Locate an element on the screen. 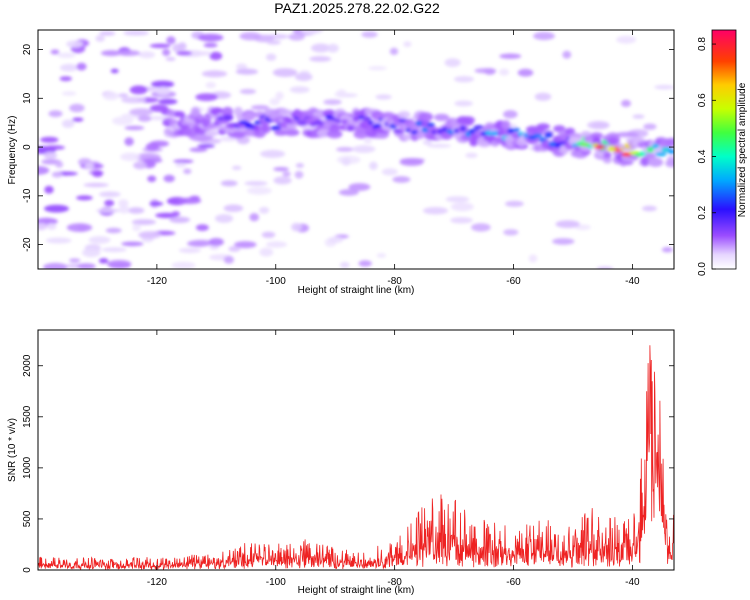 This screenshot has height=600, width=750. snr-xlabel: Height of straight line (km) is located at coordinates (356, 590).